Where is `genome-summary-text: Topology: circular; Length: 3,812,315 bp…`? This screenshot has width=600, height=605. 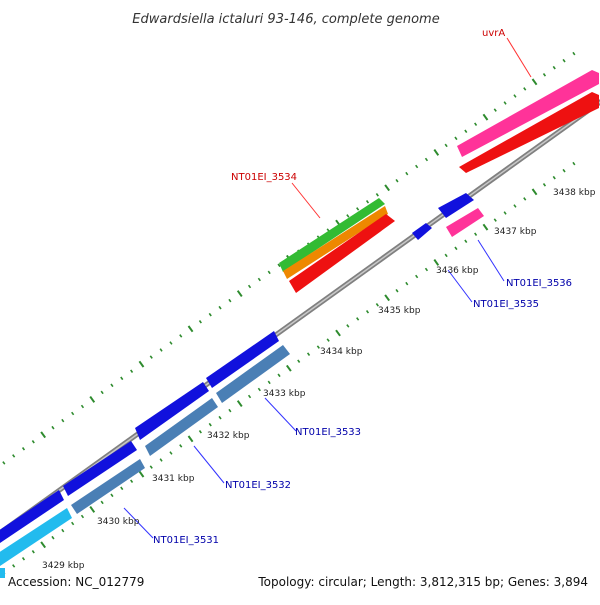 genome-summary-text: Topology: circular; Length: 3,812,315 bp… is located at coordinates (422, 582).